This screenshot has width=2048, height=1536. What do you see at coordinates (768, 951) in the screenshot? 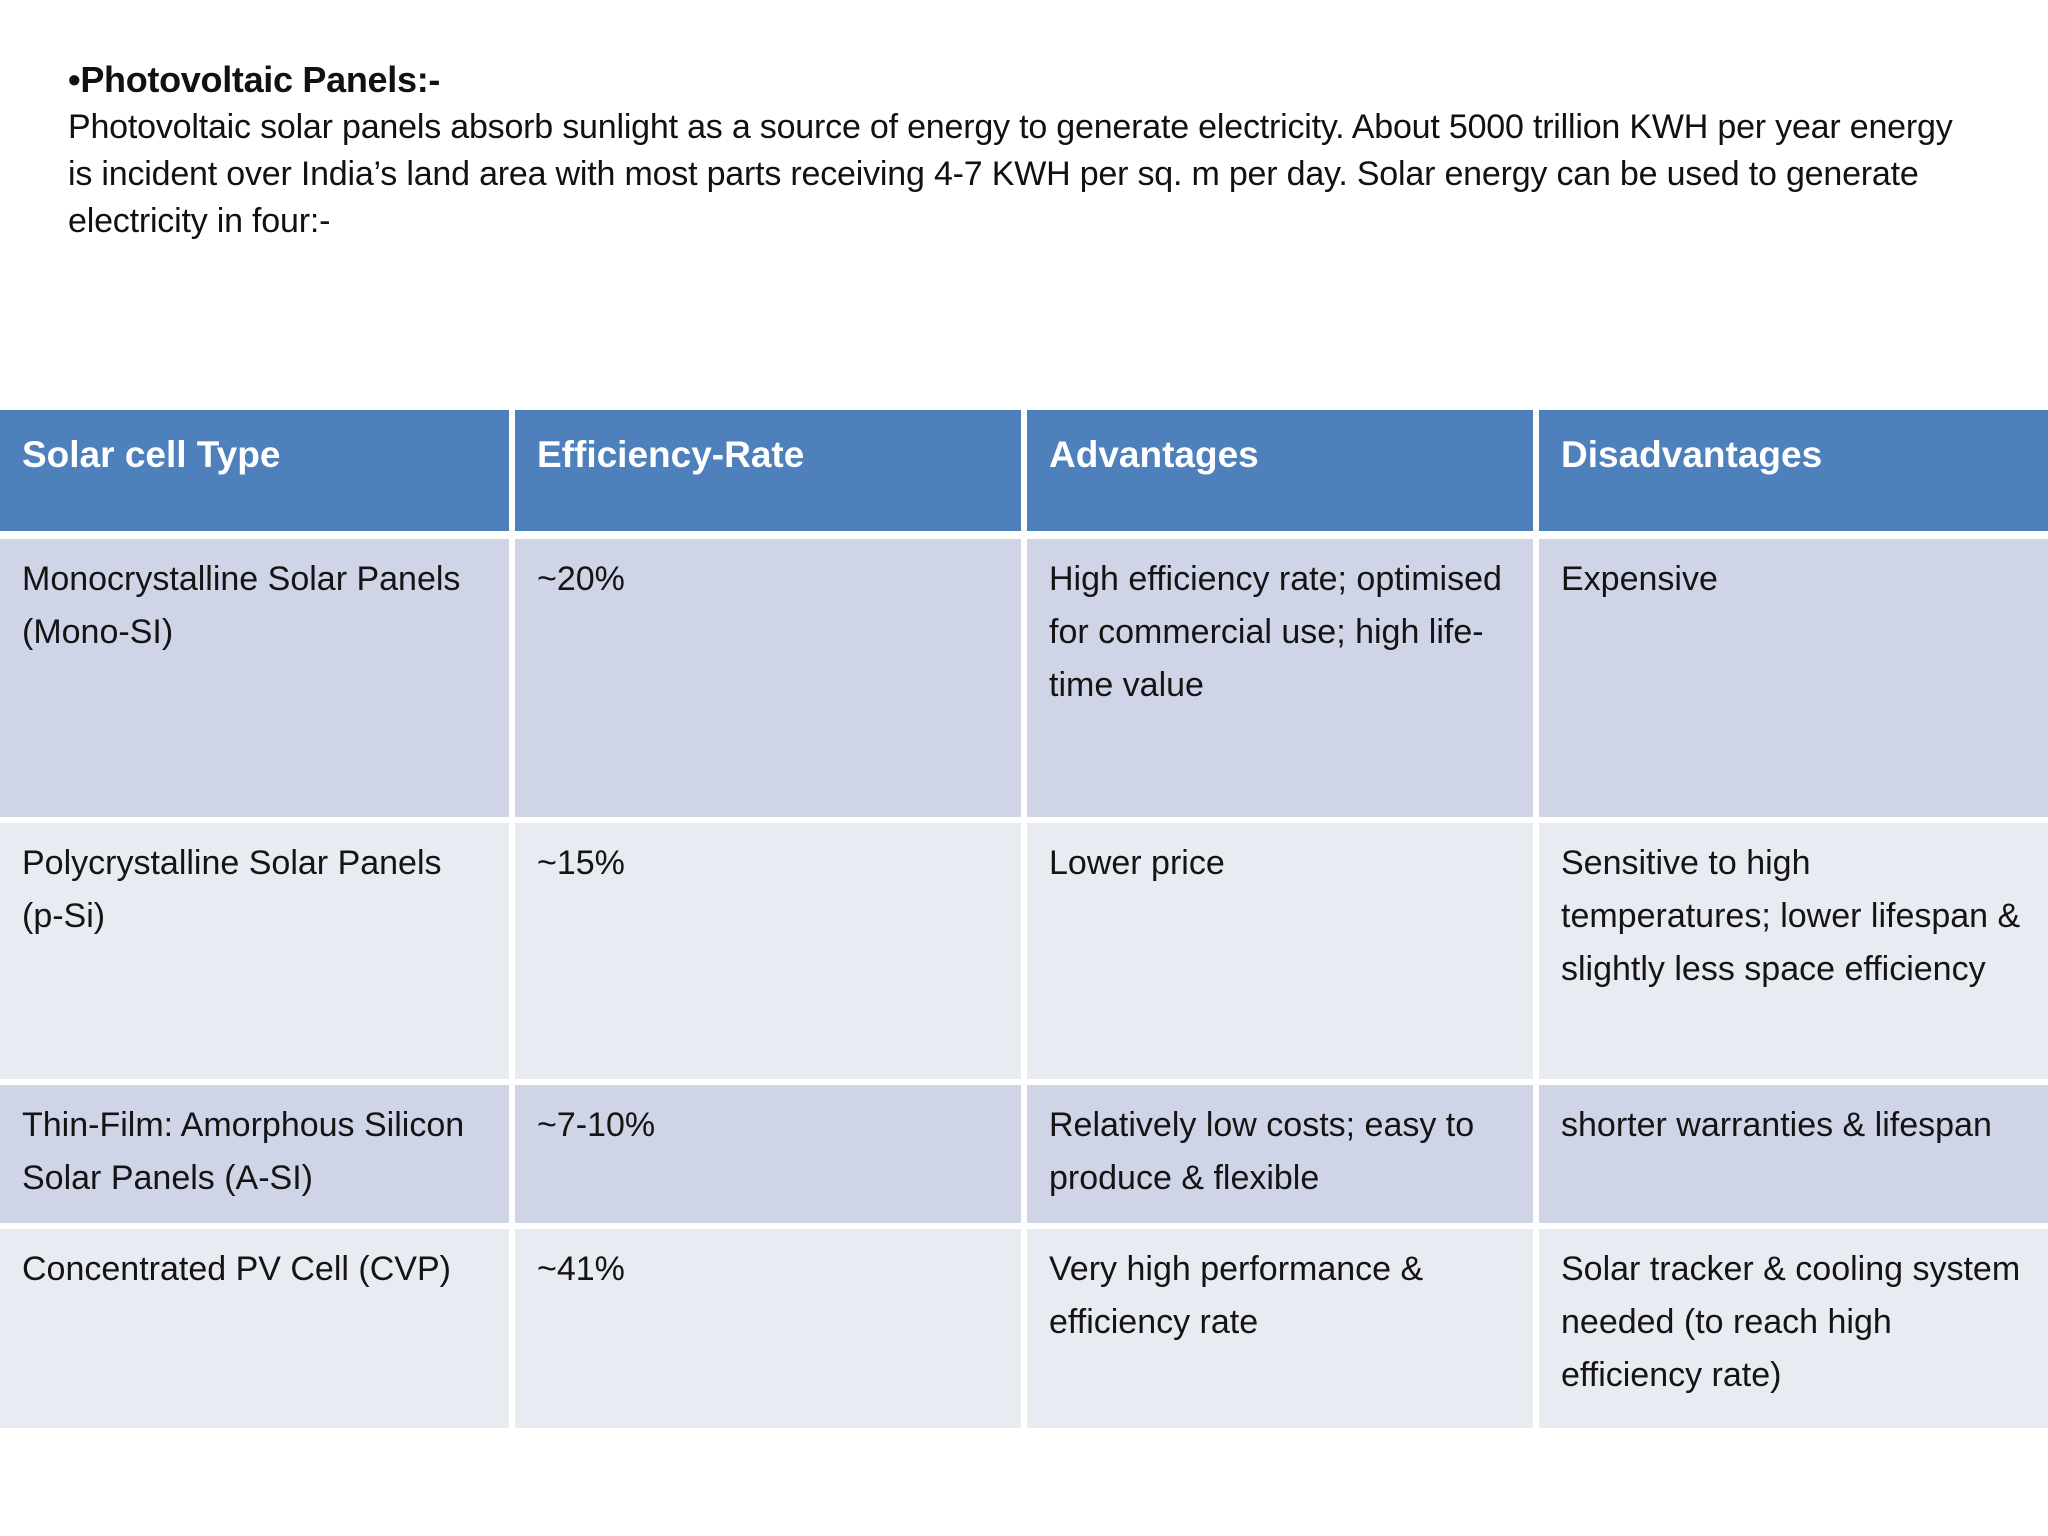
I see `cell-efficiency: ~15%` at bounding box center [768, 951].